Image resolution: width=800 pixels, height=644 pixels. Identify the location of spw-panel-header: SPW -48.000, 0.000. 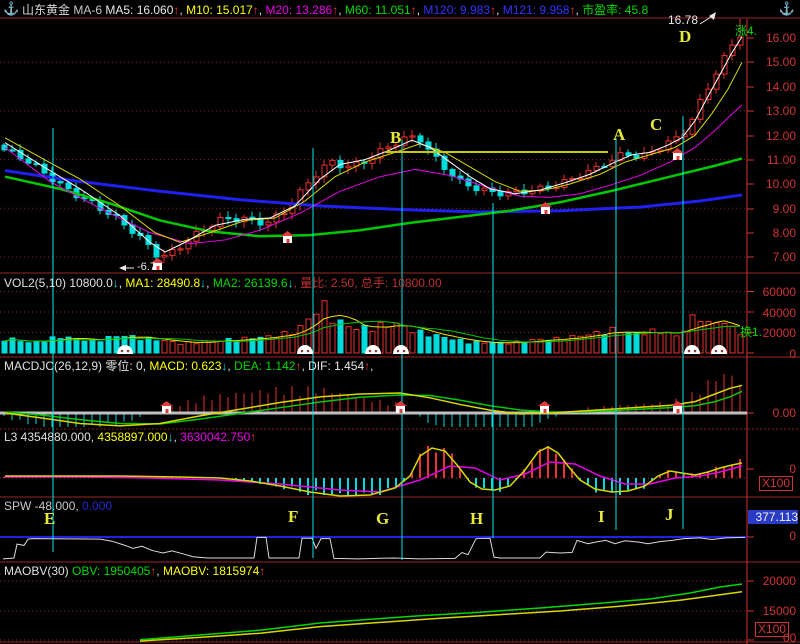
(58, 506).